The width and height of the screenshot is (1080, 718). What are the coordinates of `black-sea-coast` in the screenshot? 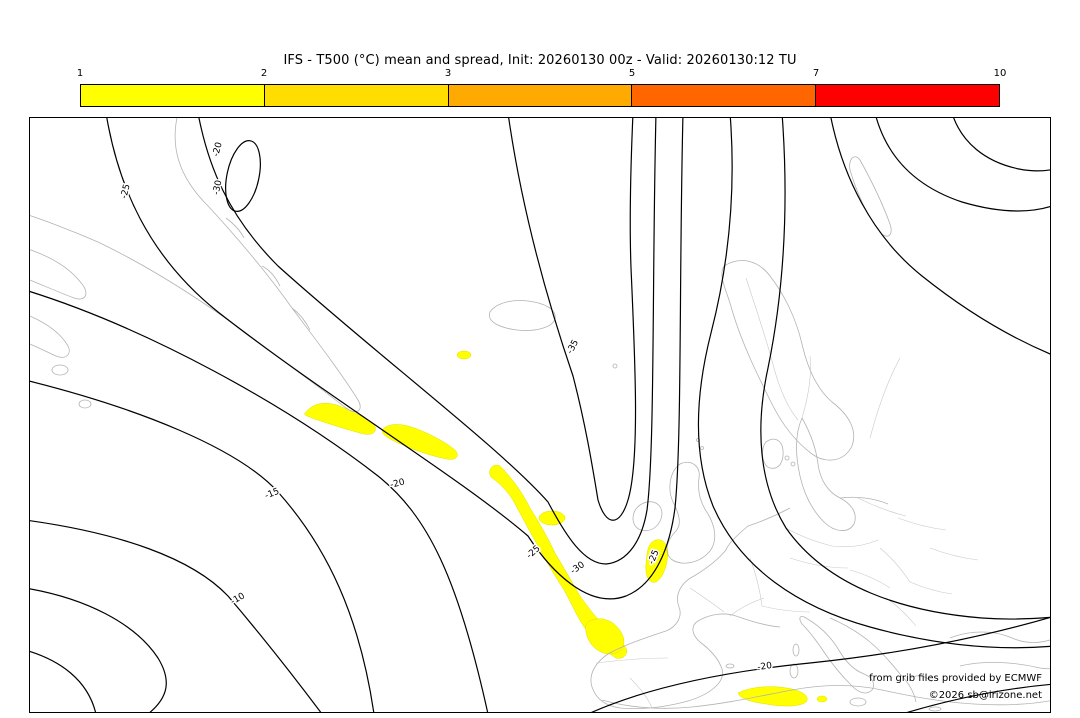 It's located at (999, 637).